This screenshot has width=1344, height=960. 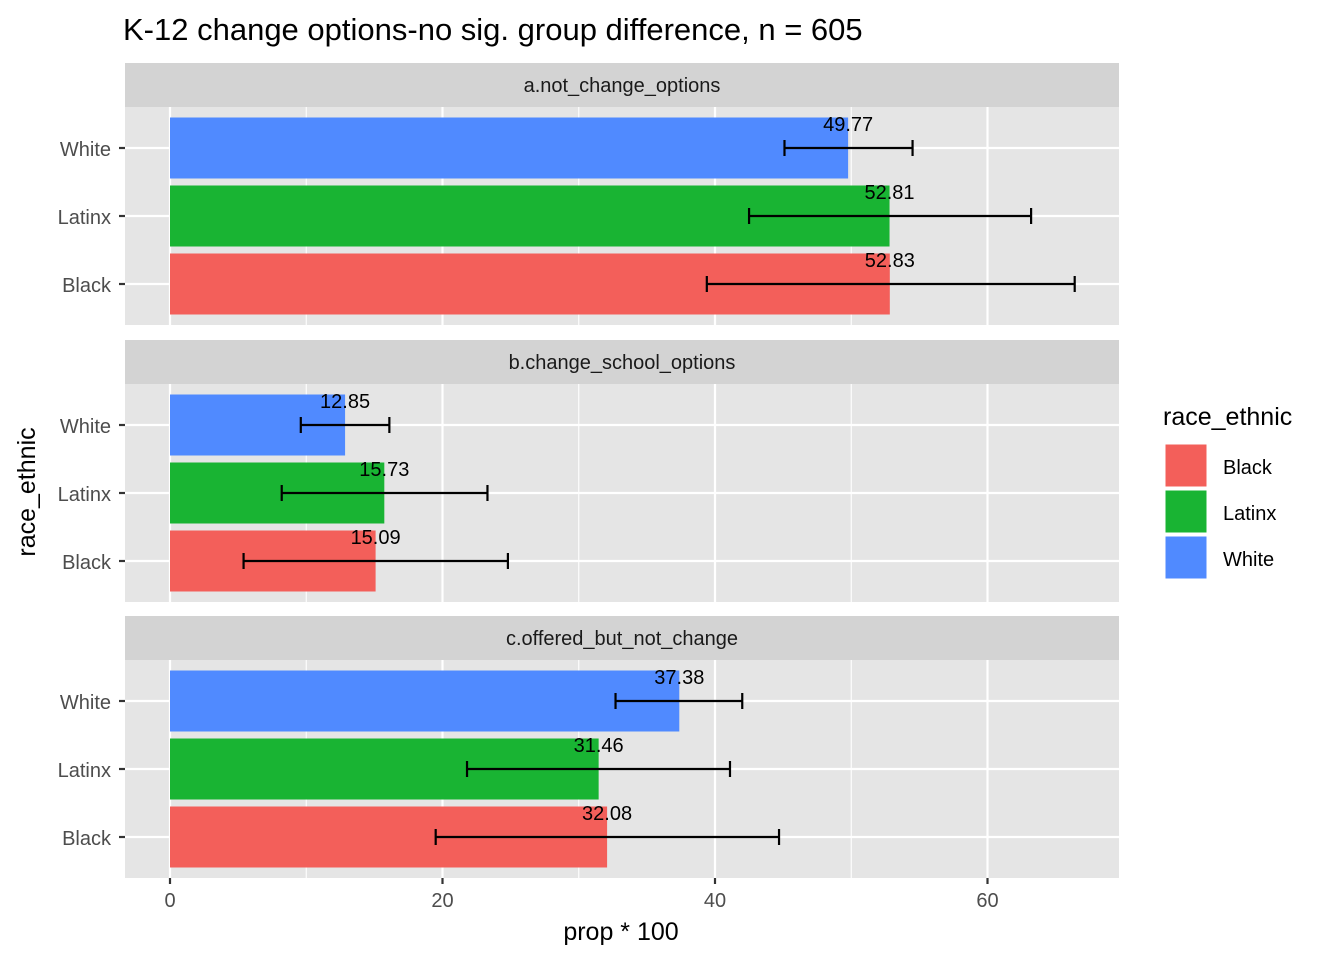 What do you see at coordinates (1227, 417) in the screenshot?
I see `legend-title: race_ethnic` at bounding box center [1227, 417].